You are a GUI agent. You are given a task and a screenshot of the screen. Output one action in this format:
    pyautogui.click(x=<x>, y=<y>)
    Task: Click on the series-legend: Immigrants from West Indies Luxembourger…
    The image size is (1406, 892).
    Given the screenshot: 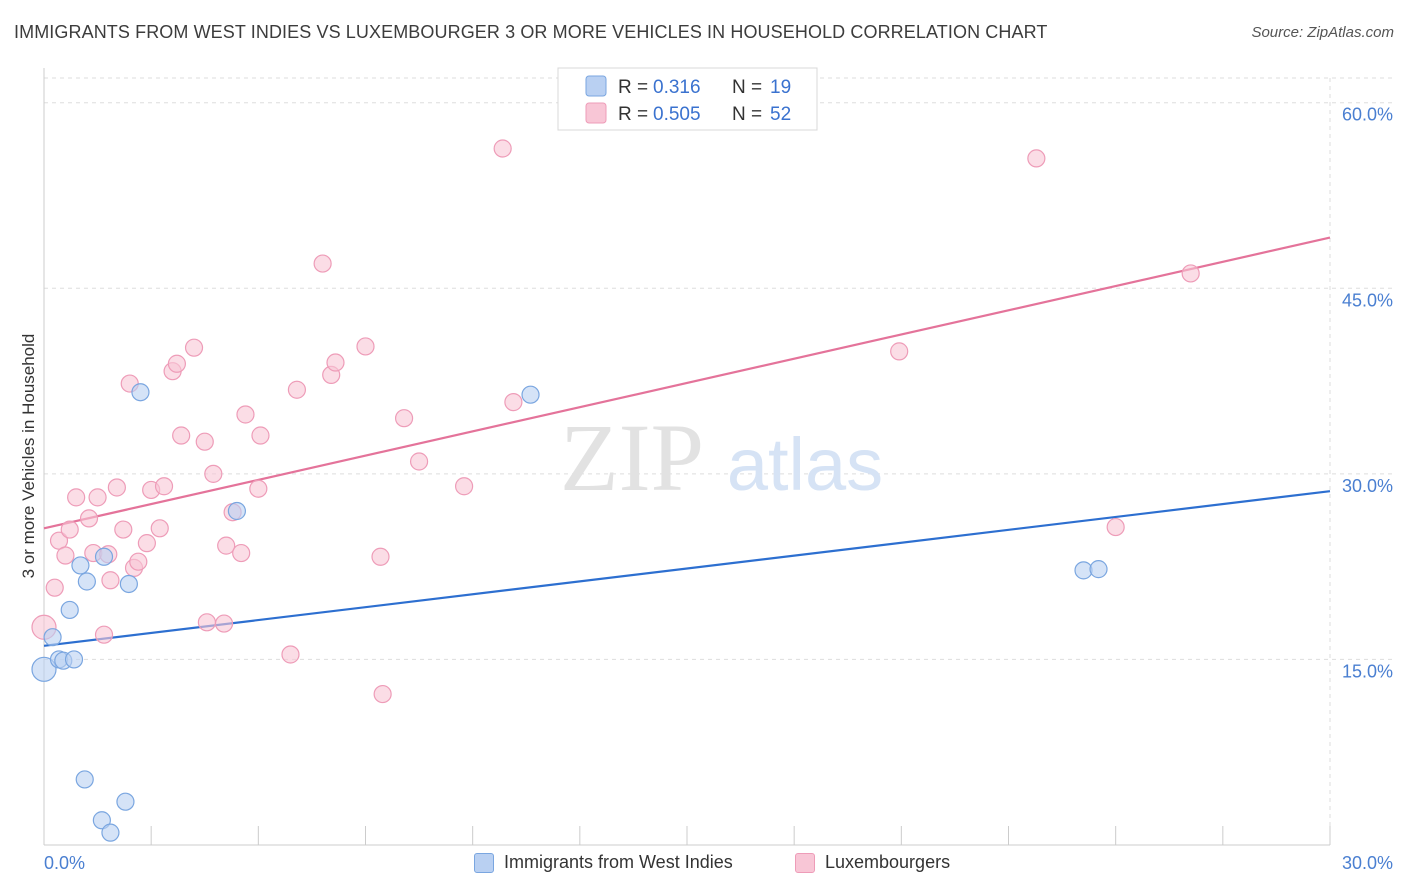 What is the action you would take?
    pyautogui.click(x=703, y=865)
    